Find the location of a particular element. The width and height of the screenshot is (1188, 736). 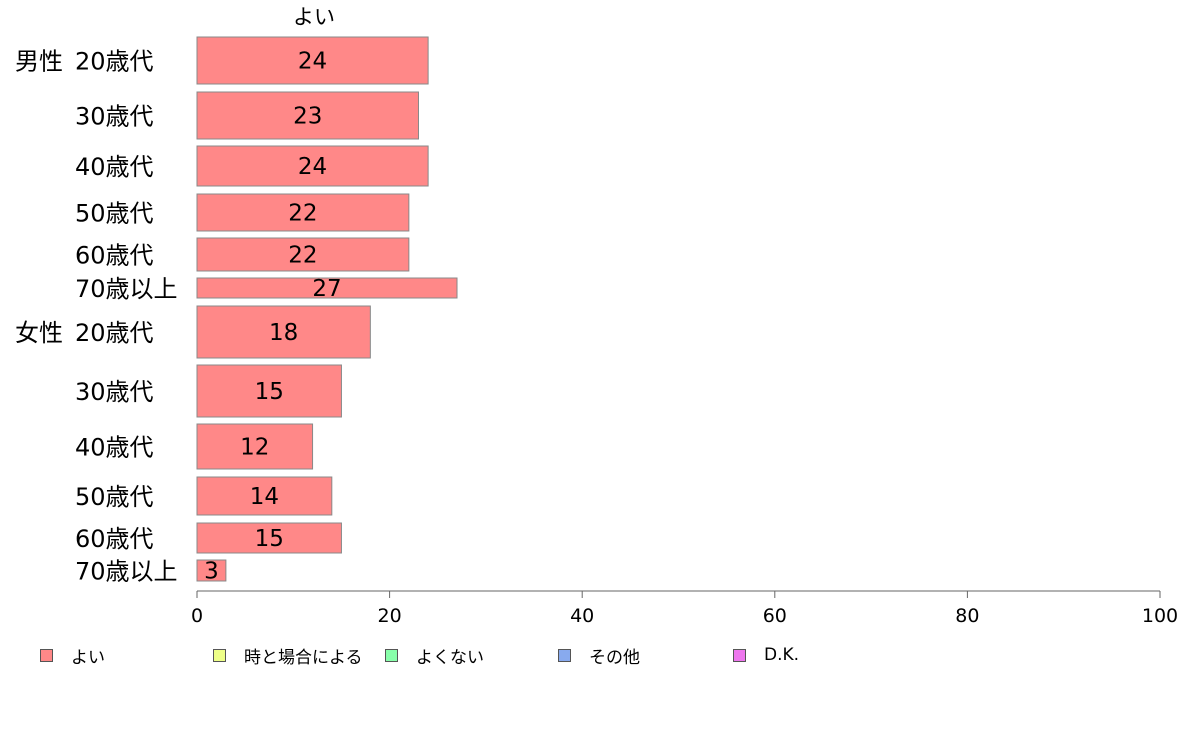

legend-label: よい is located at coordinates (88, 657).